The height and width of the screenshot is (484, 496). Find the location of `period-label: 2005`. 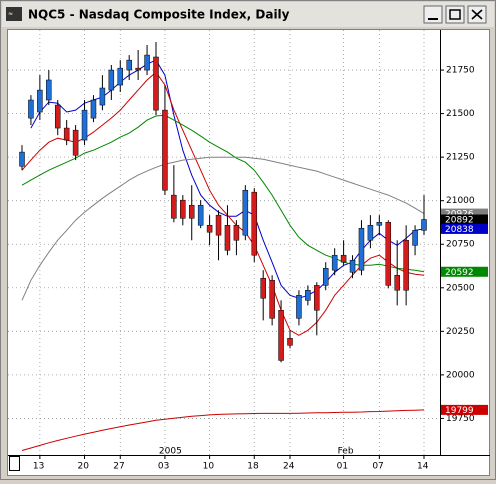

period-label: 2005 is located at coordinates (170, 452).